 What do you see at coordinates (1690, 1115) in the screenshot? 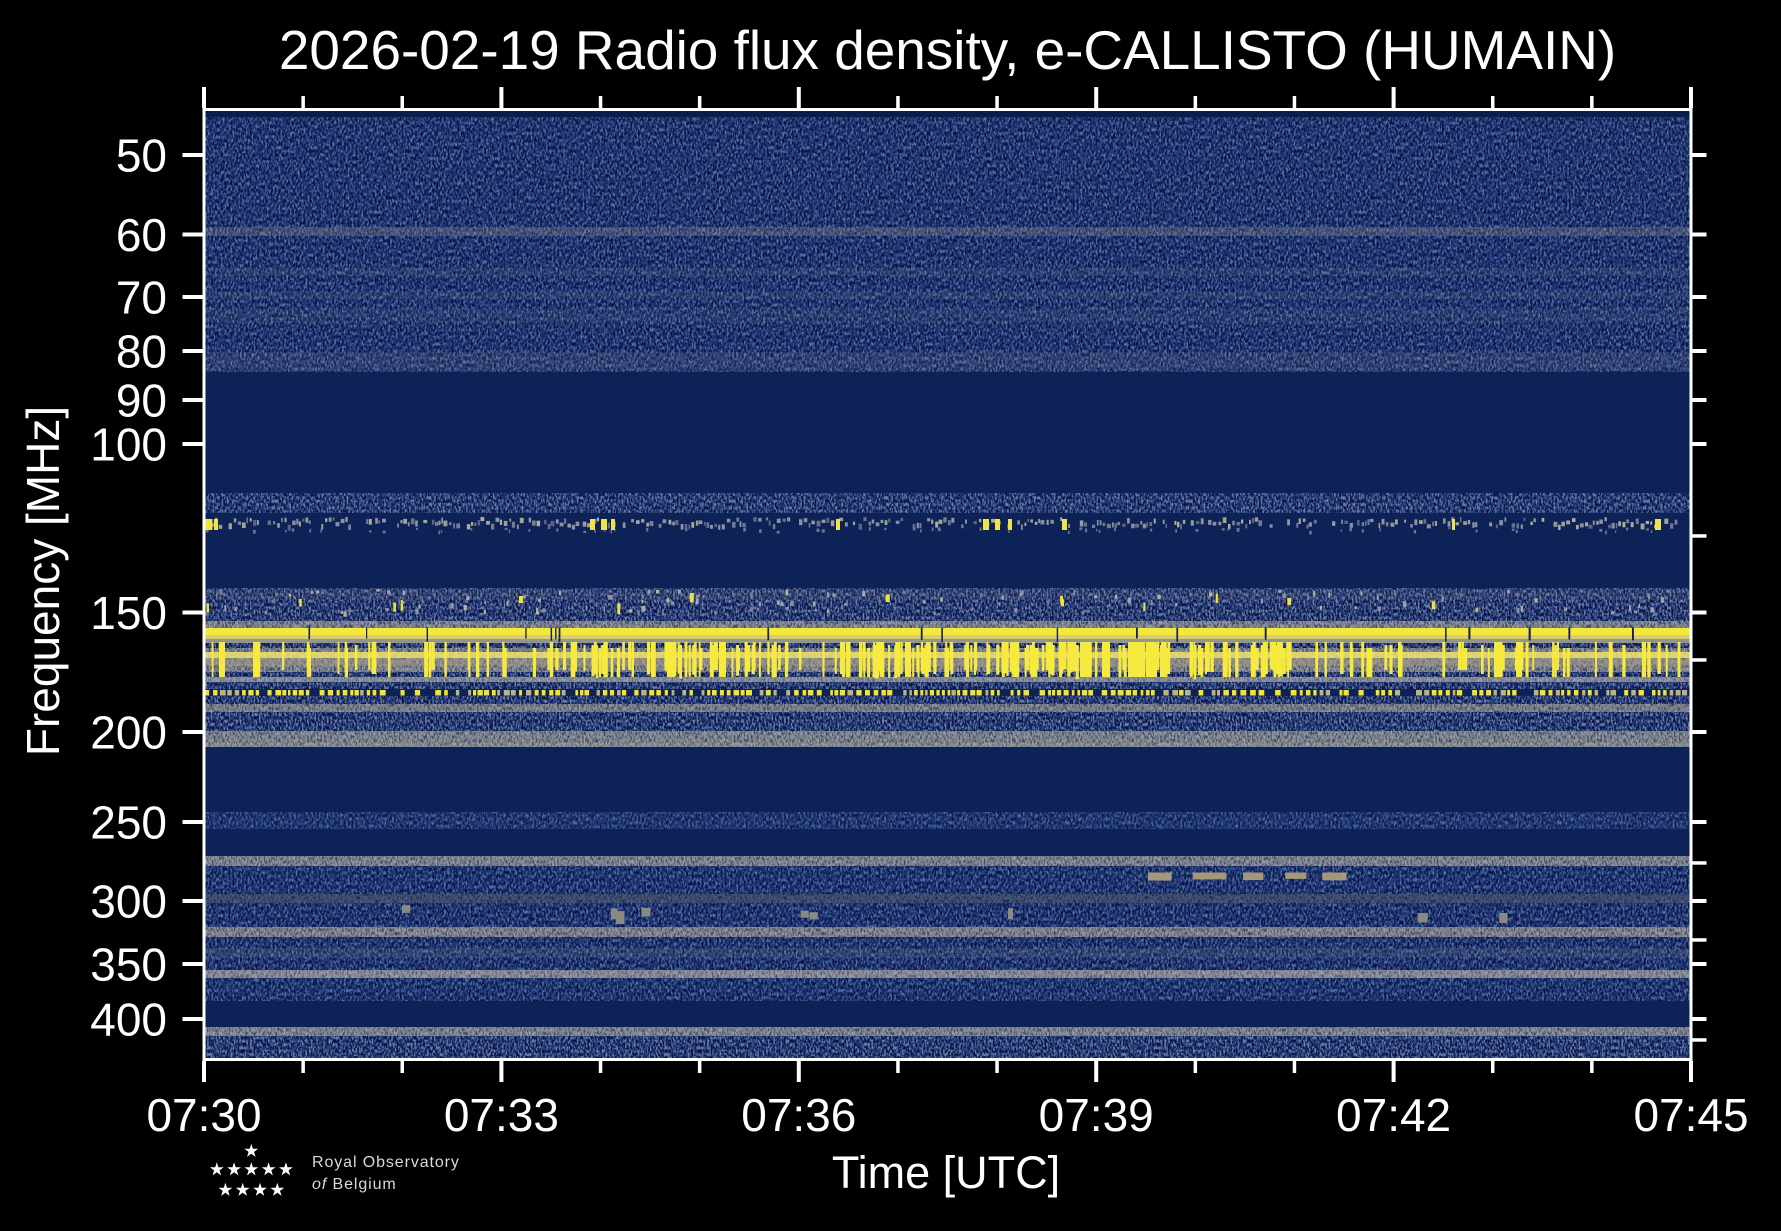
I see `svg-text: 07:45` at bounding box center [1690, 1115].